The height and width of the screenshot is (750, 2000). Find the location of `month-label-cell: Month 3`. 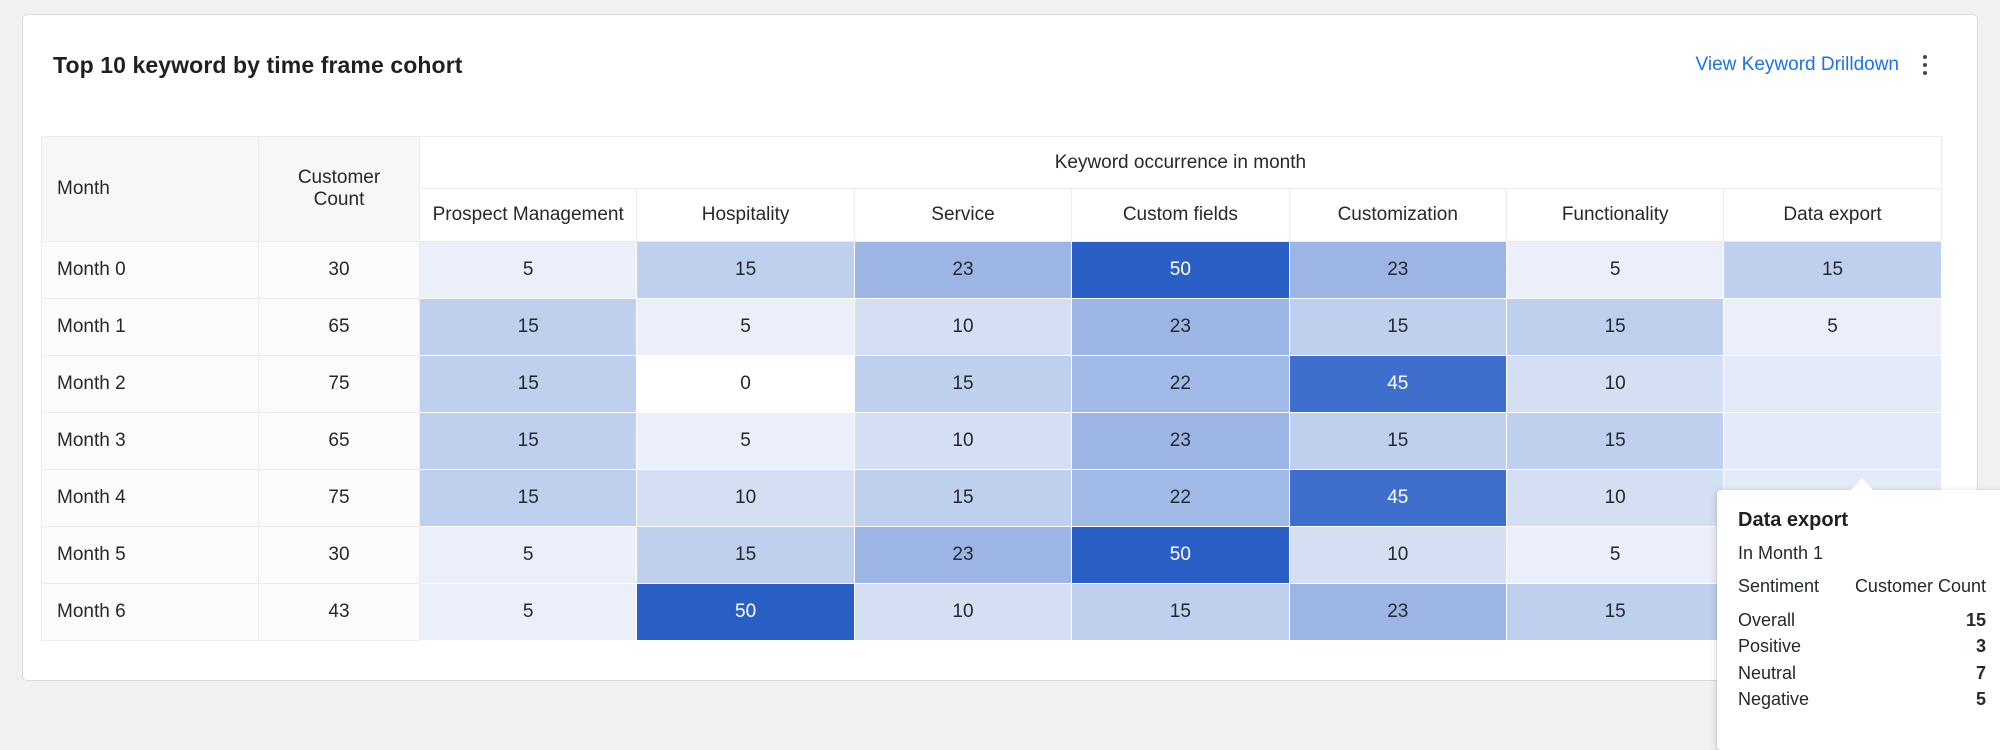

month-label-cell: Month 3 is located at coordinates (150, 441).